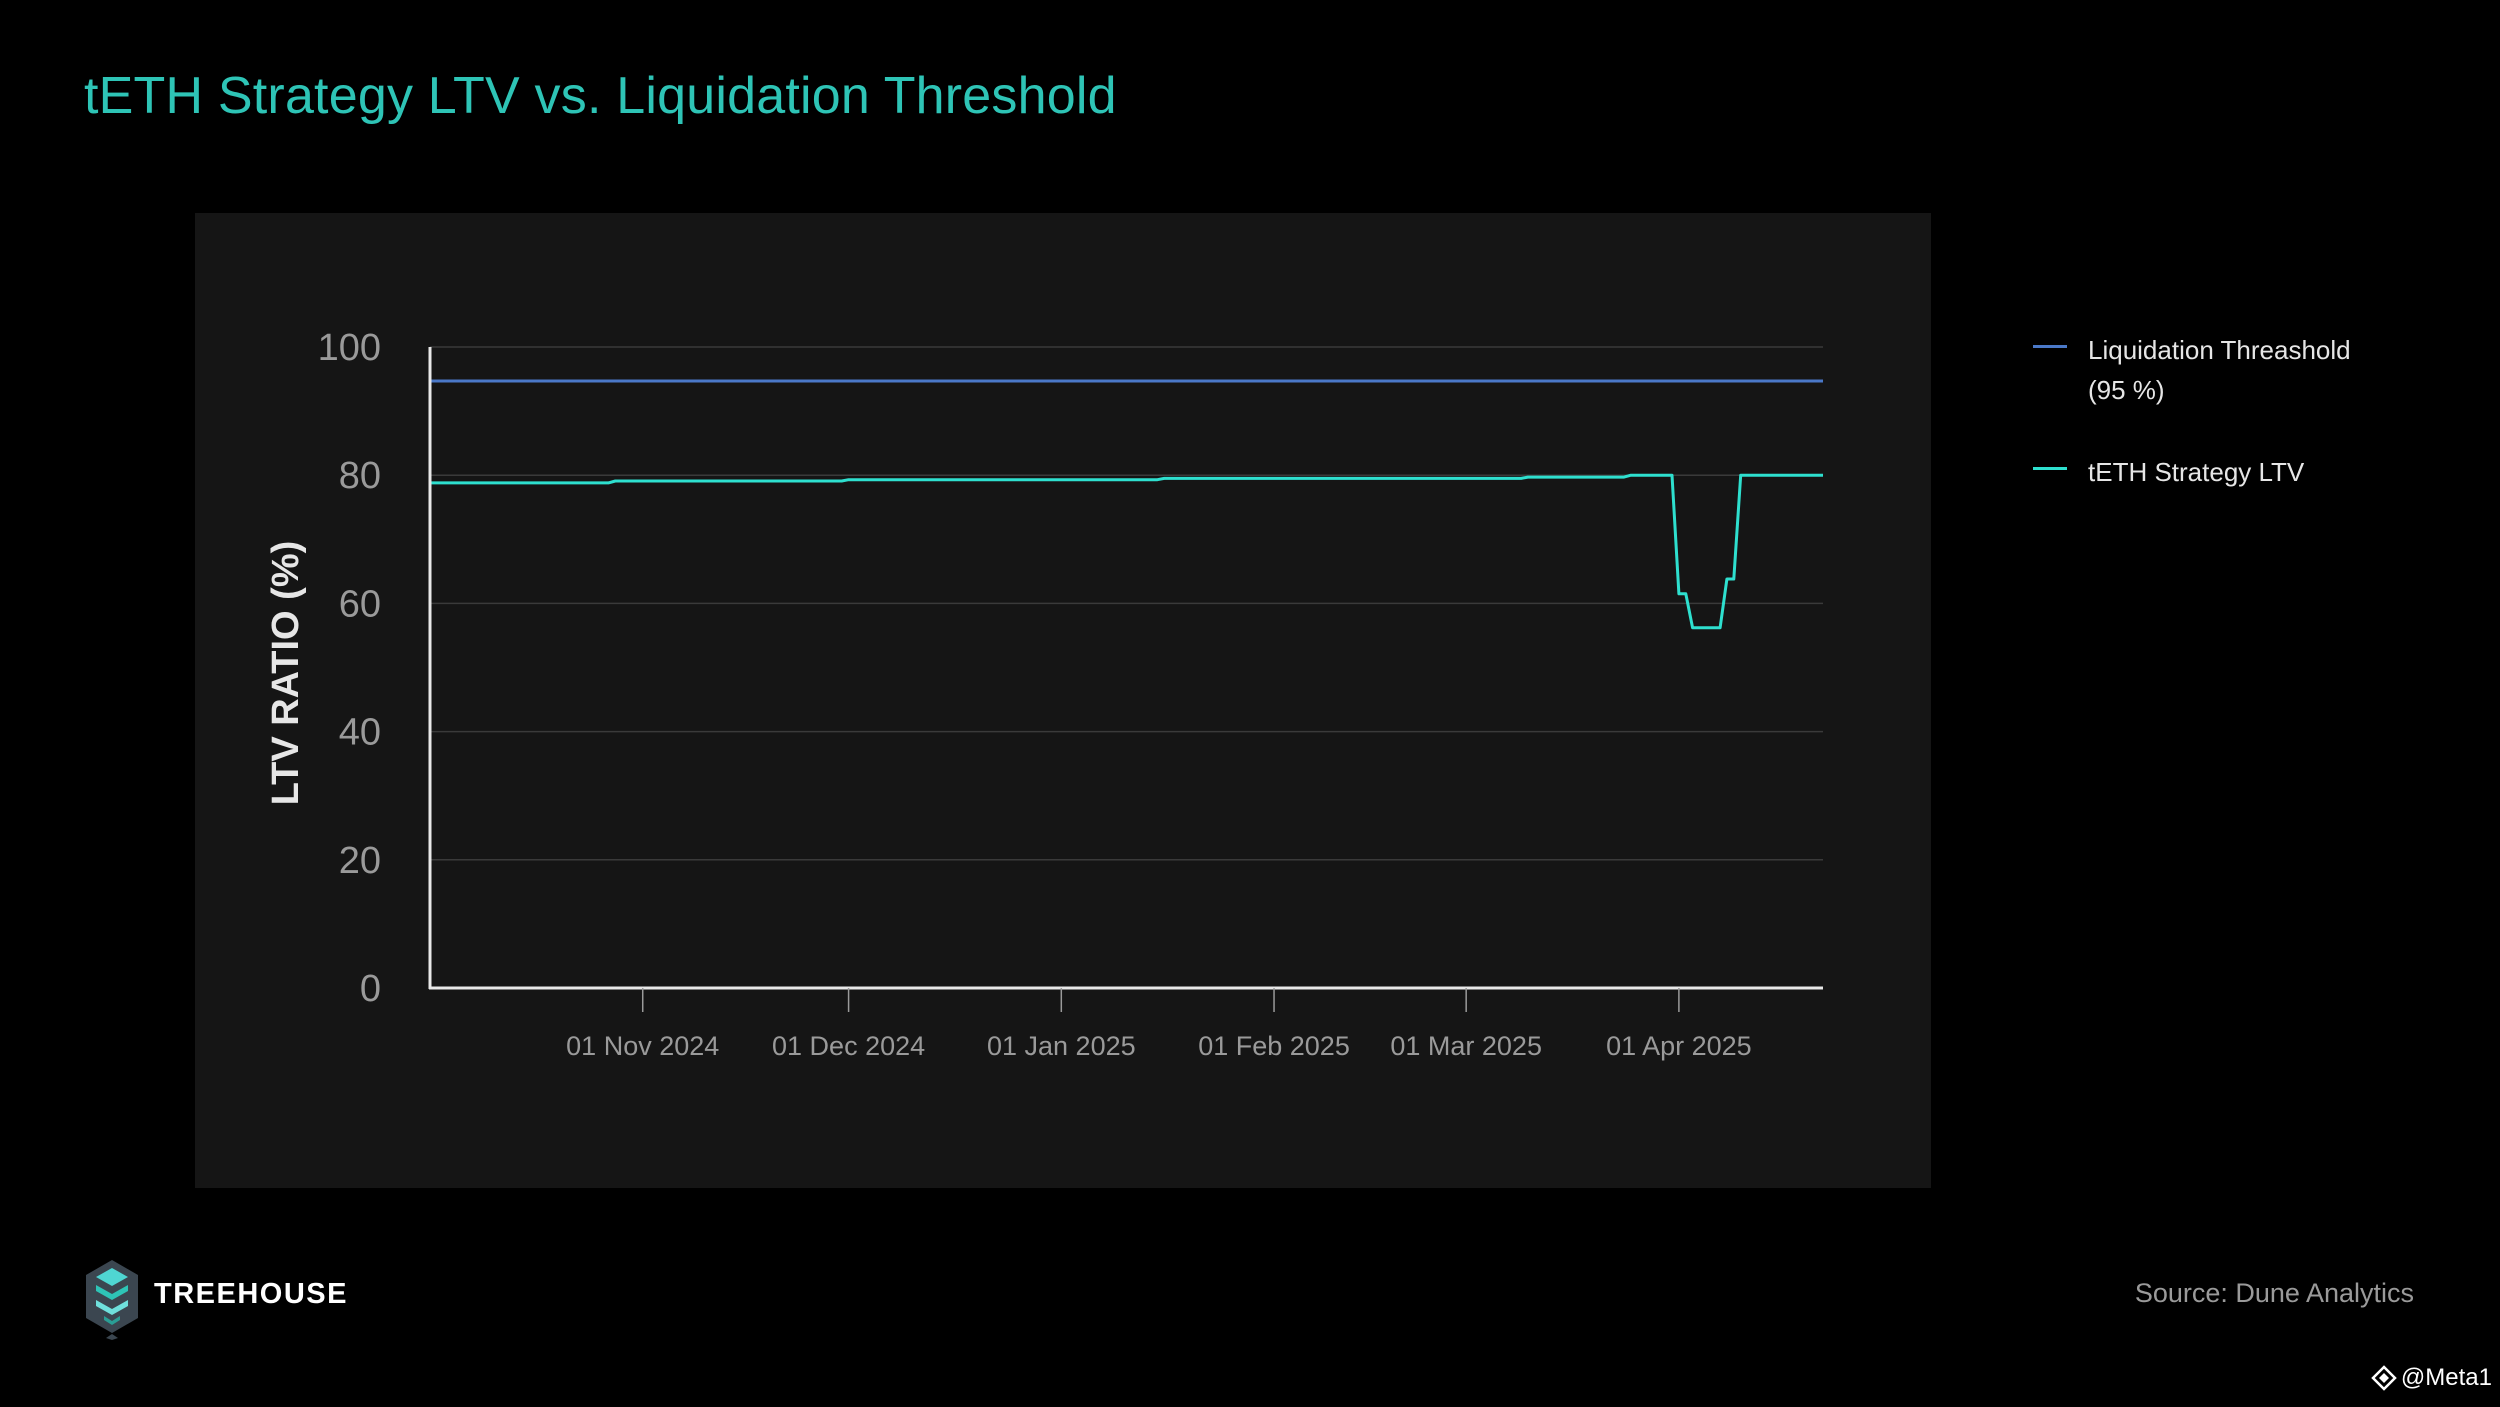 This screenshot has width=2500, height=1407. What do you see at coordinates (370, 989) in the screenshot?
I see `y-tick-label-0: 0` at bounding box center [370, 989].